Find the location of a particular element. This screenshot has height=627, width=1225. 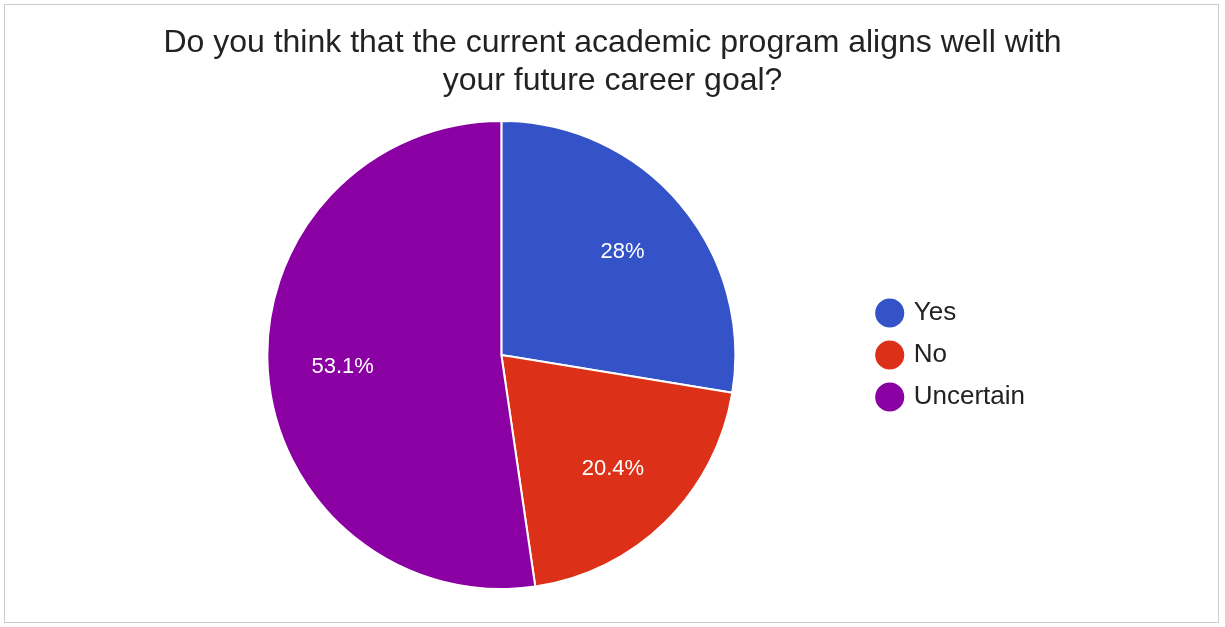

legend-label: Uncertain is located at coordinates (969, 395).